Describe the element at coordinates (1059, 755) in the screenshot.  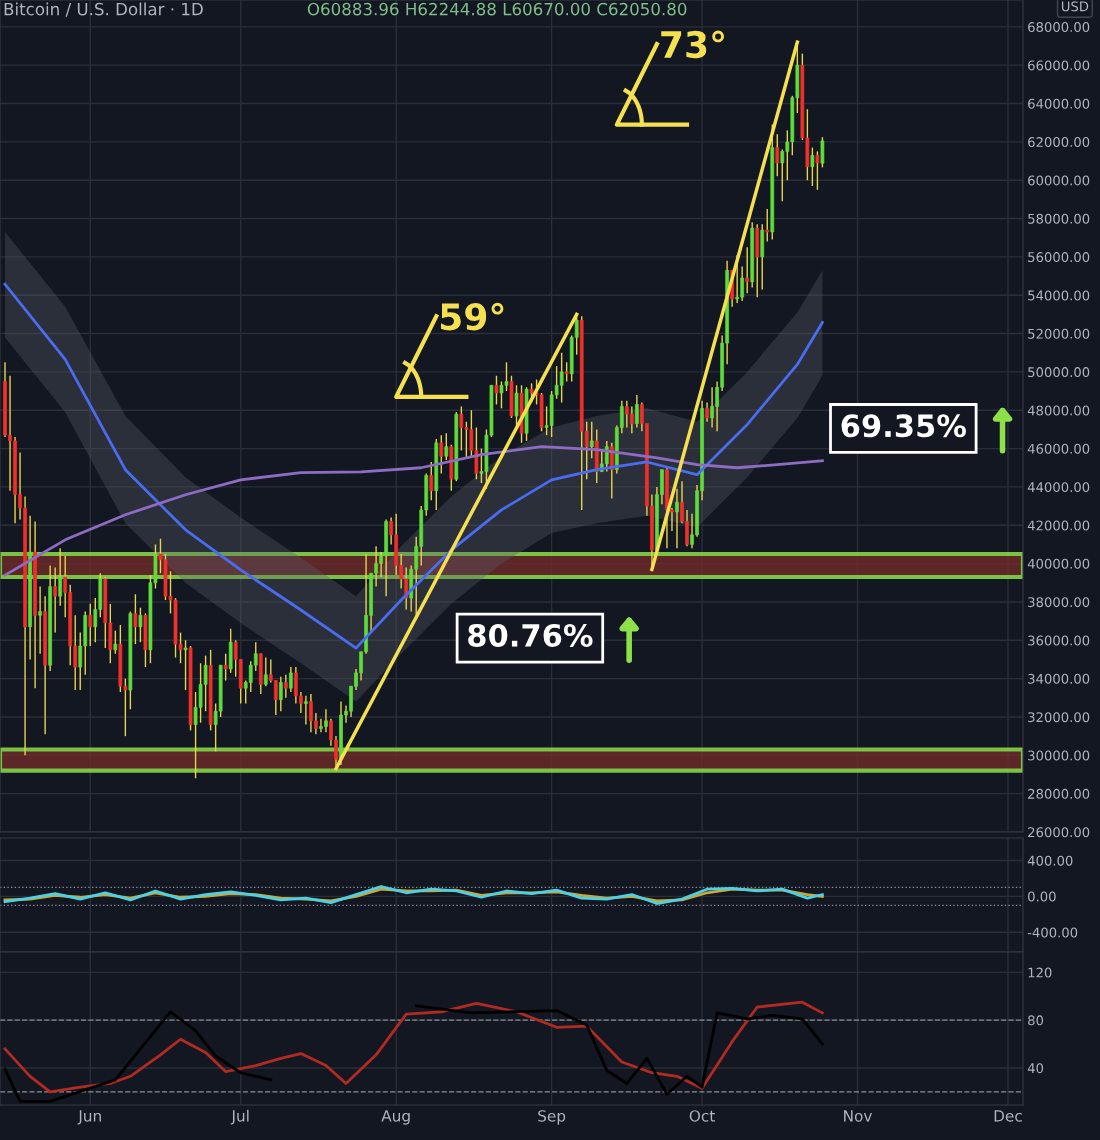
I see `y-tick-label: 30000.00` at that location.